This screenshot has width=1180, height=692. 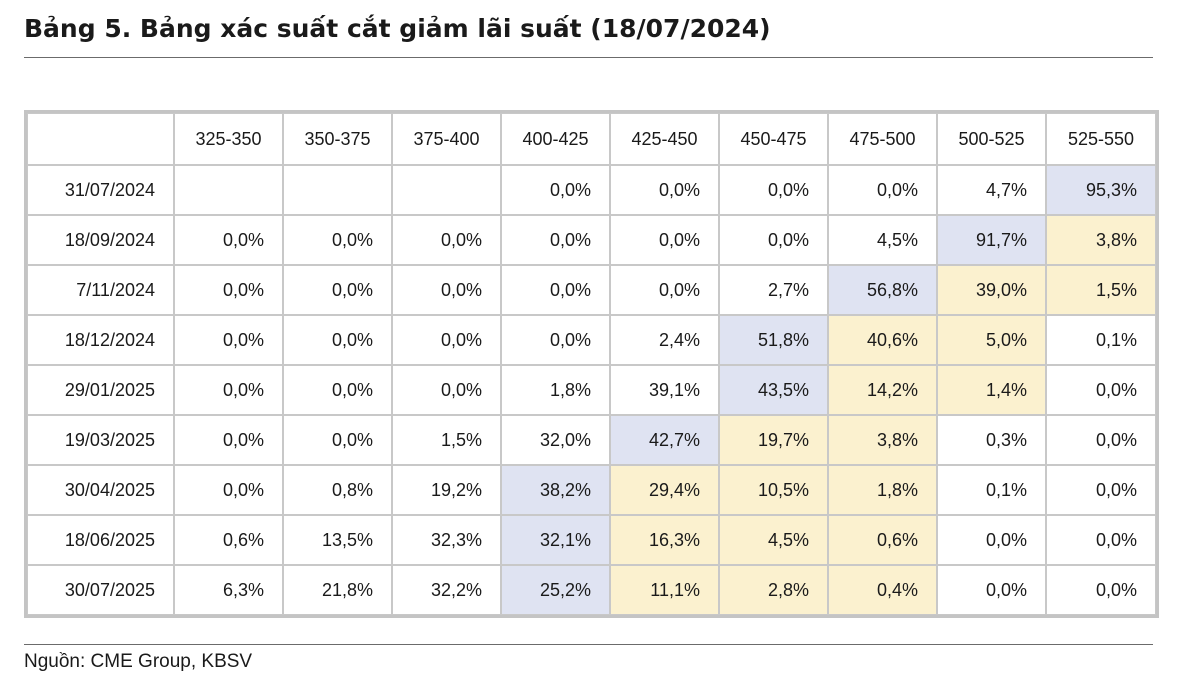 What do you see at coordinates (773, 290) in the screenshot?
I see `probability-cell: 2,7%` at bounding box center [773, 290].